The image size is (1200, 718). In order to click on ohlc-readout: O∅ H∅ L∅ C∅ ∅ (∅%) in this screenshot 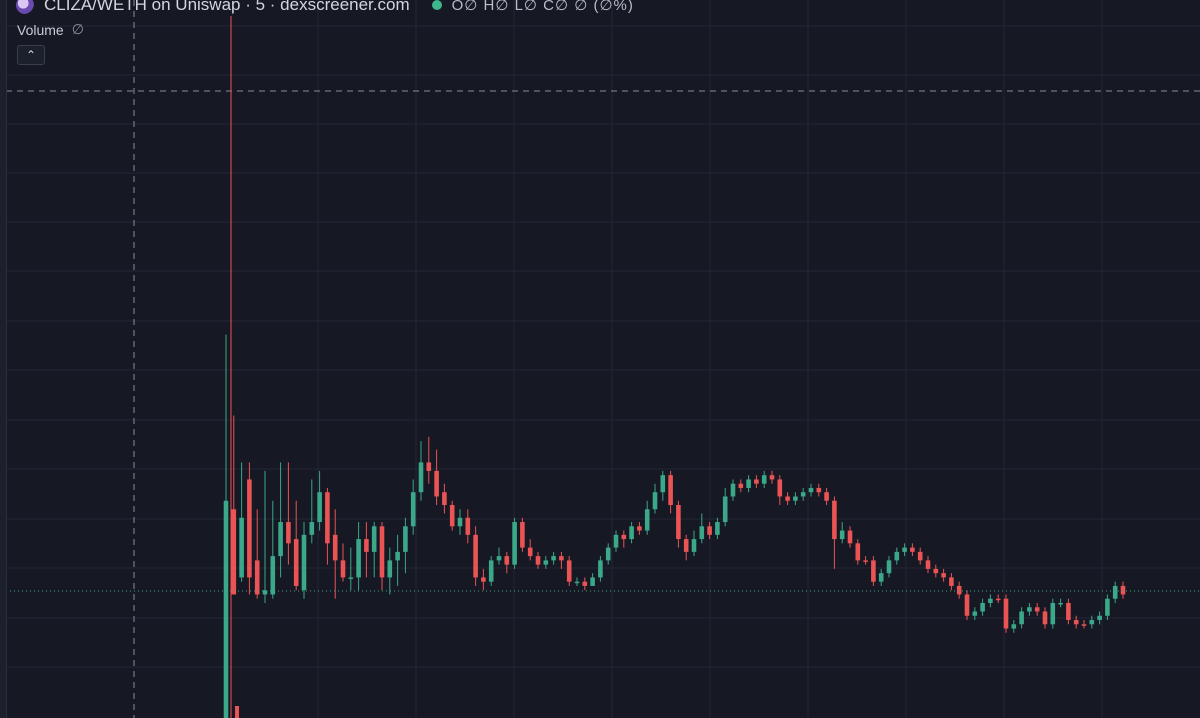, I will do `click(542, 7)`.